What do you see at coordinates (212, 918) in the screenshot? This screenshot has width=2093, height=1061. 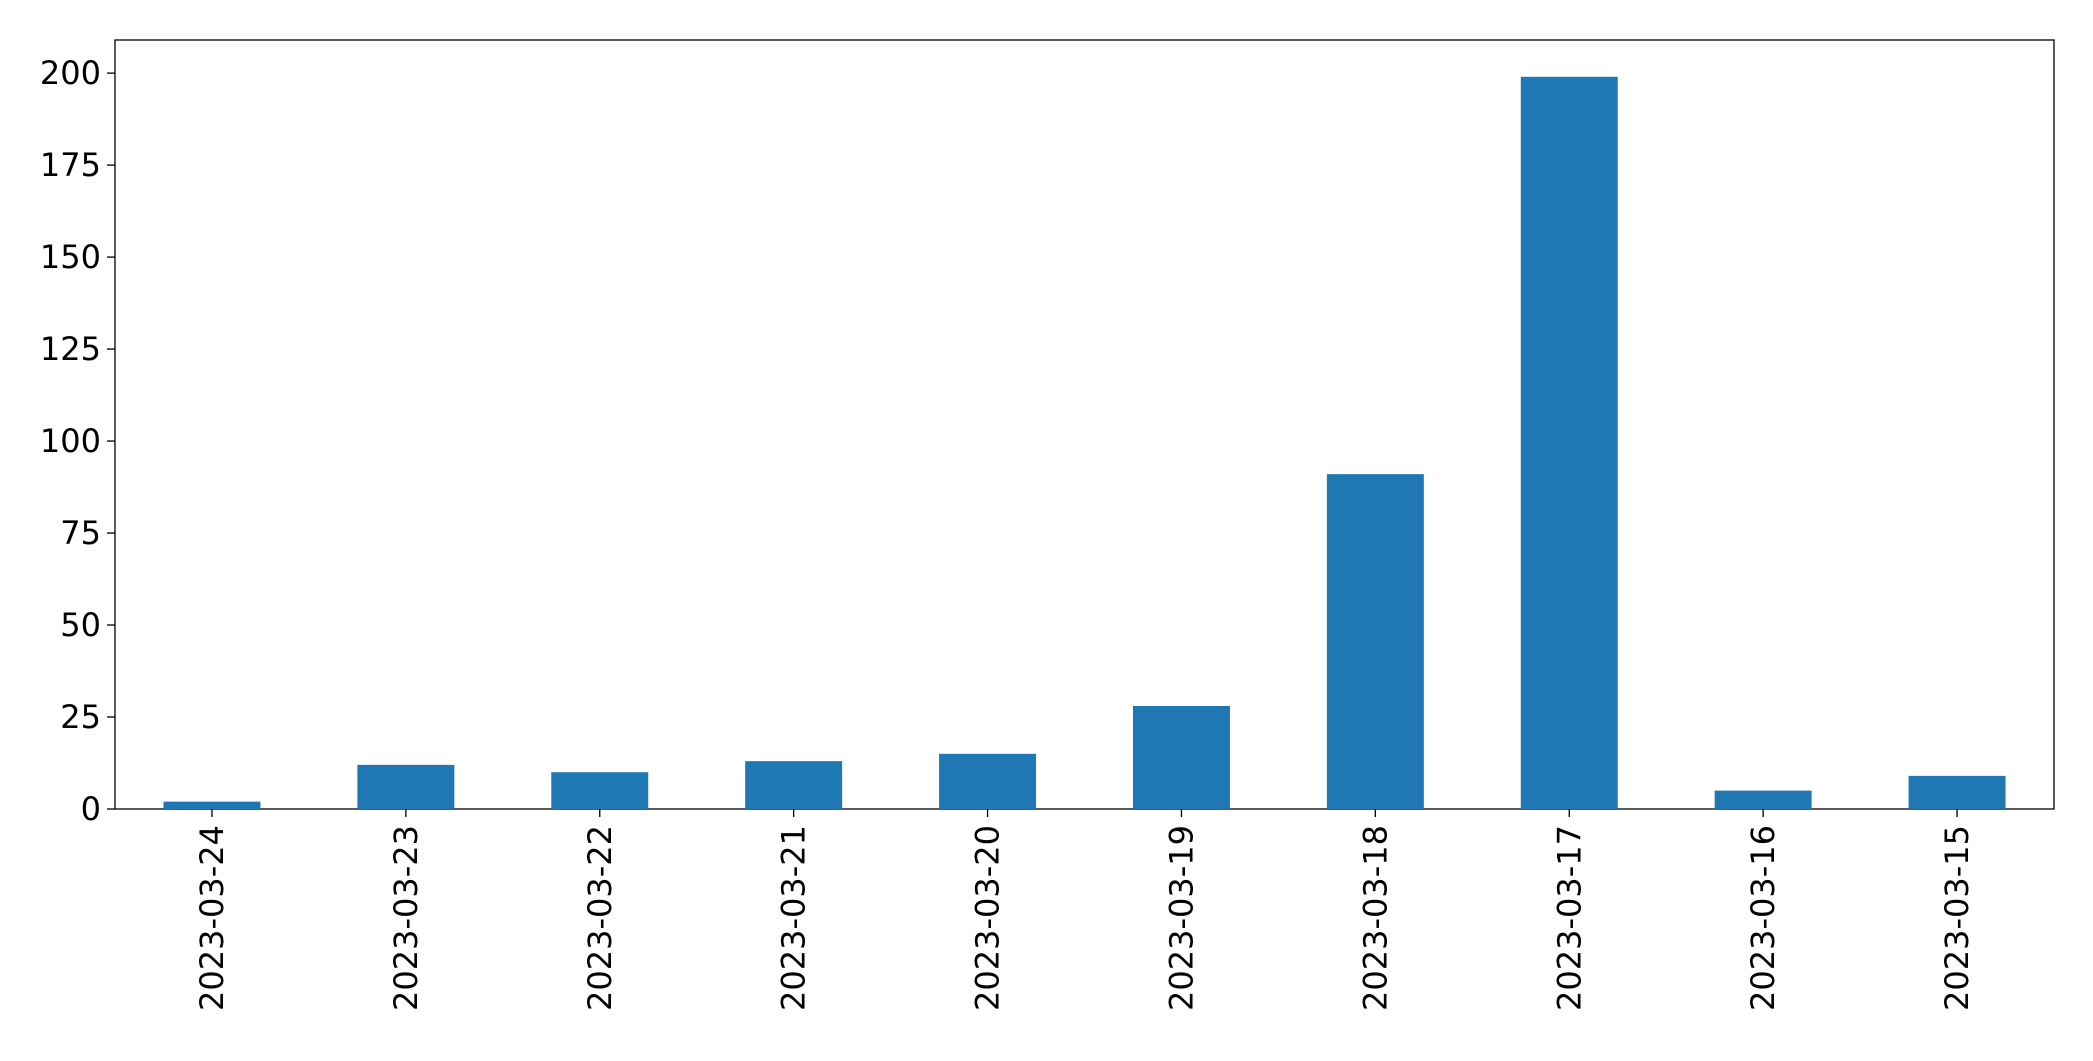 I see `x-tick-label: 2023-03-24` at bounding box center [212, 918].